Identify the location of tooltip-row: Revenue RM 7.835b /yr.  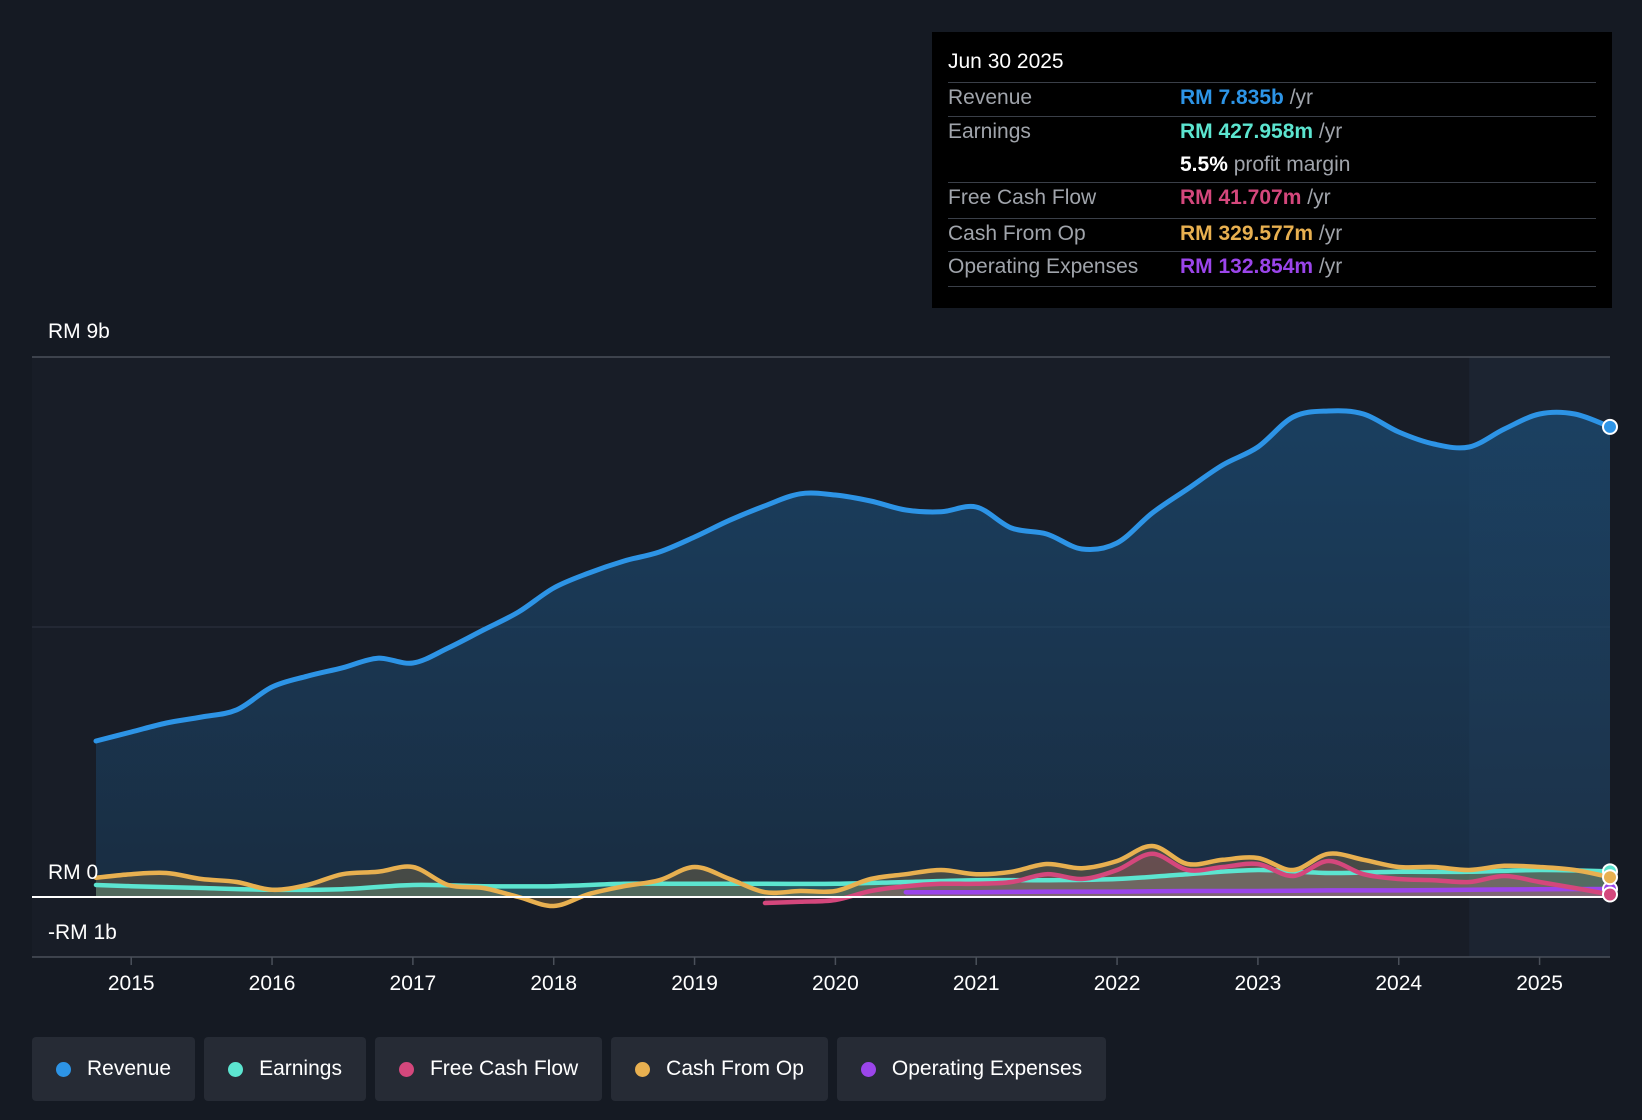
(1272, 99).